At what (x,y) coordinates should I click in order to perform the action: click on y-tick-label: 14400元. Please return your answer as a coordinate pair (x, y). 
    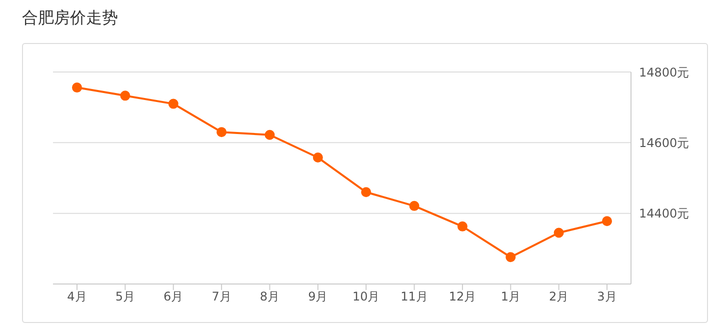
    Looking at the image, I should click on (664, 213).